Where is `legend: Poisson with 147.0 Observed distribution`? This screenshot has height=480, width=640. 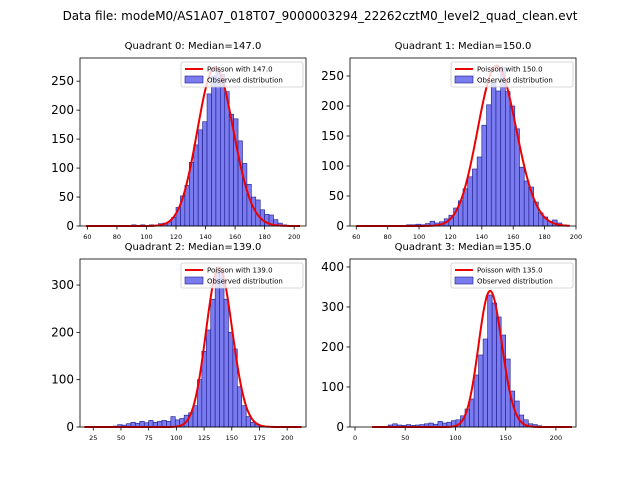
legend: Poisson with 147.0 Observed distribution is located at coordinates (242, 74).